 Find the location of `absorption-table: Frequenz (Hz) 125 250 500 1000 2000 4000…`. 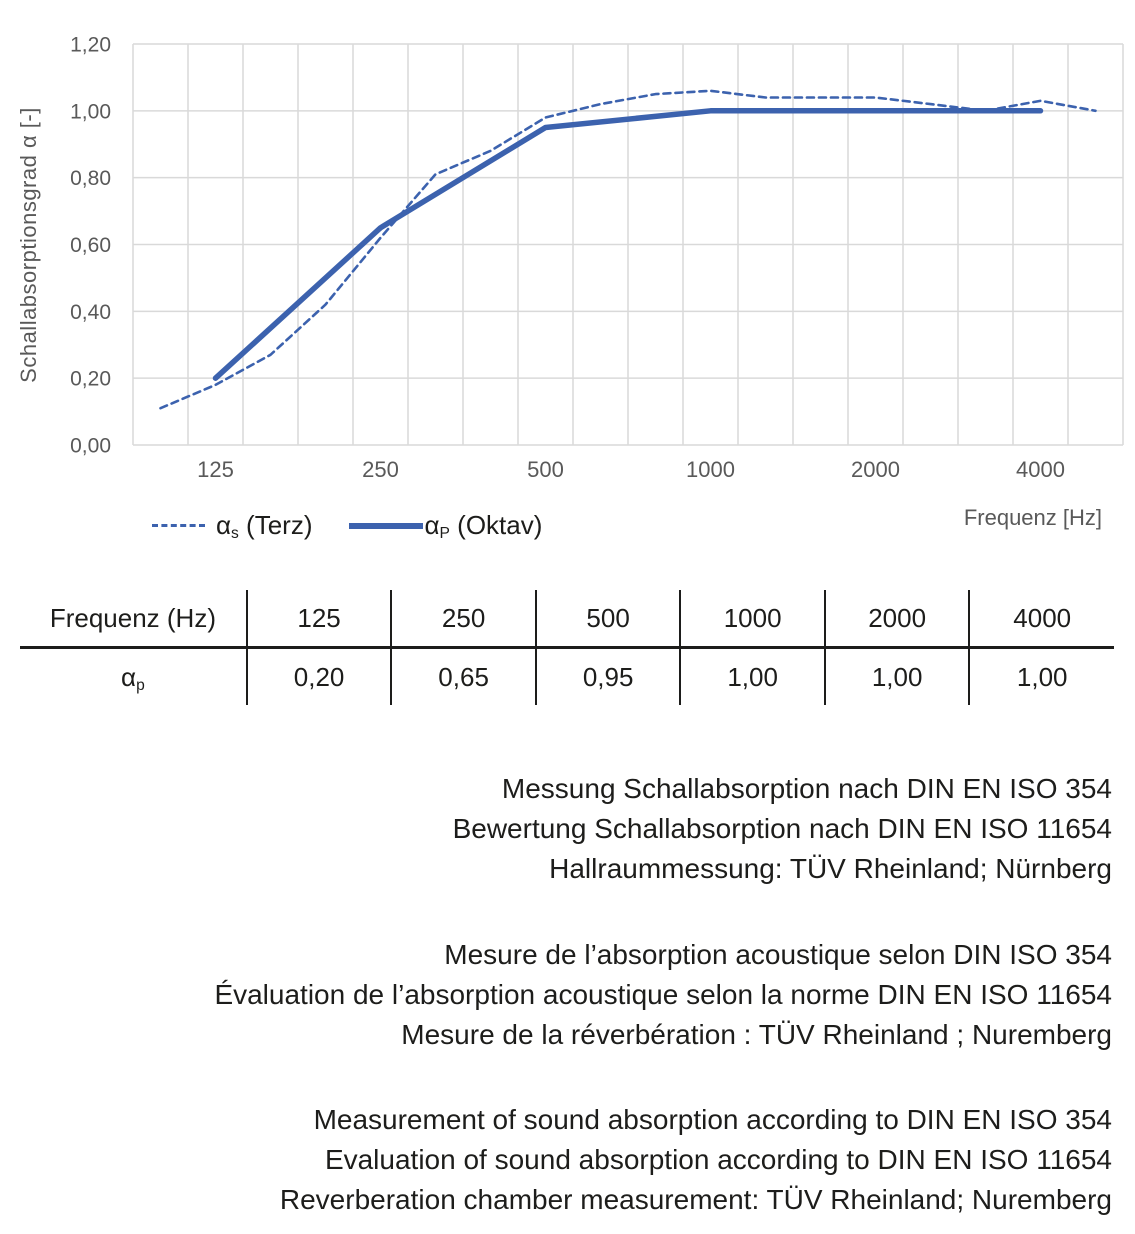

absorption-table: Frequenz (Hz) 125 250 500 1000 2000 4000… is located at coordinates (567, 647).